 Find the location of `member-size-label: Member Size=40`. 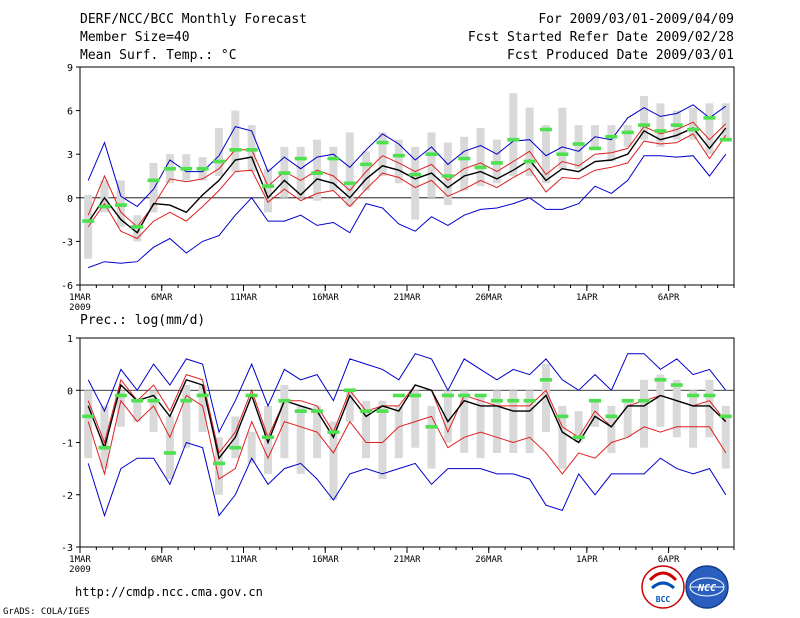

member-size-label: Member Size=40 is located at coordinates (135, 37).